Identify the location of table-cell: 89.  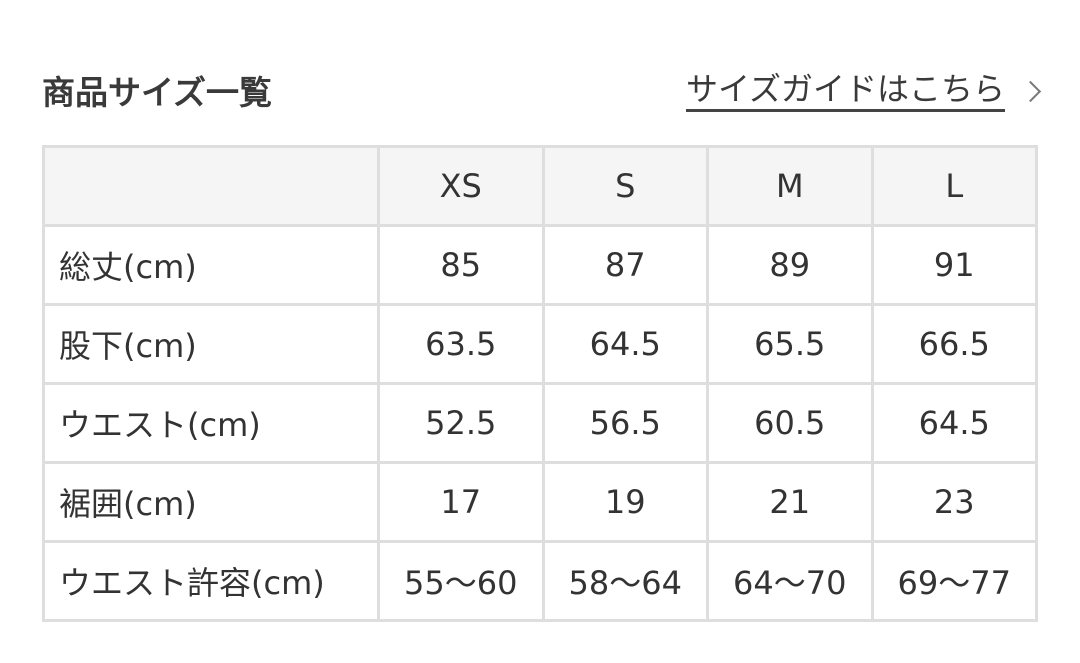
(790, 265).